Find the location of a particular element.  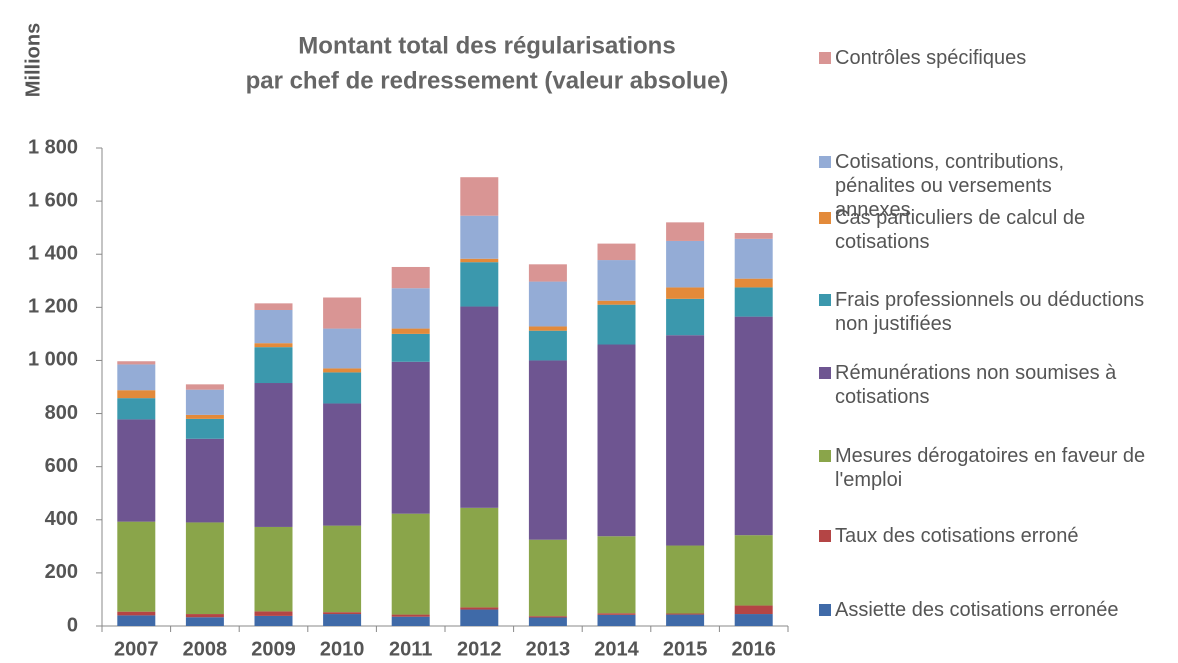

legend-label: Taux des cotisations erroné is located at coordinates (957, 536).